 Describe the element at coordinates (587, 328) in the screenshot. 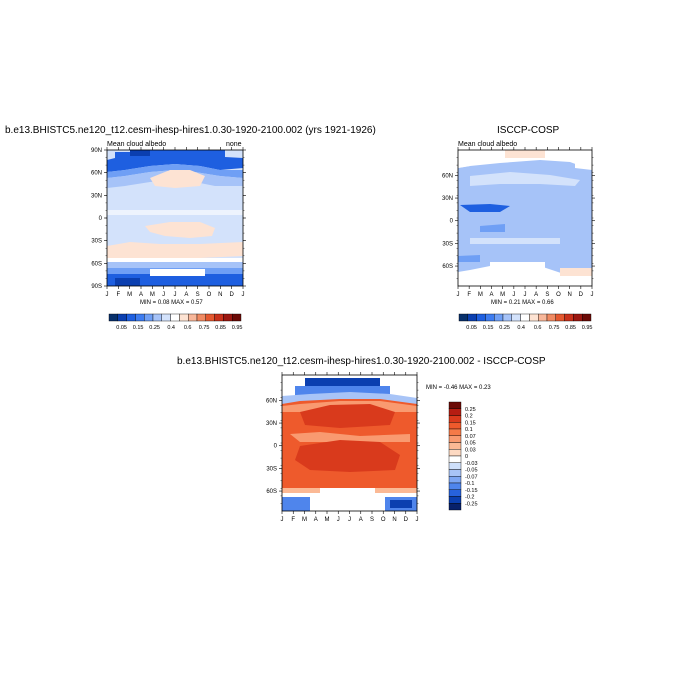

I see `panel2-colorbar-label: 0.95` at that location.